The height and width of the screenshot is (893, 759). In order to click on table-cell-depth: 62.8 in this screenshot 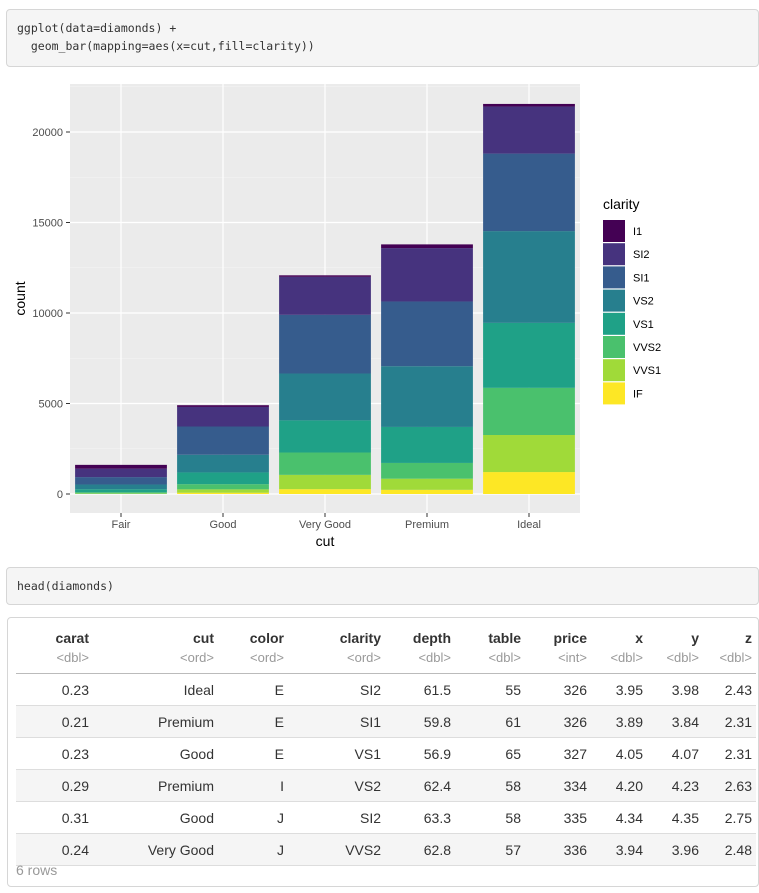, I will do `click(416, 849)`.